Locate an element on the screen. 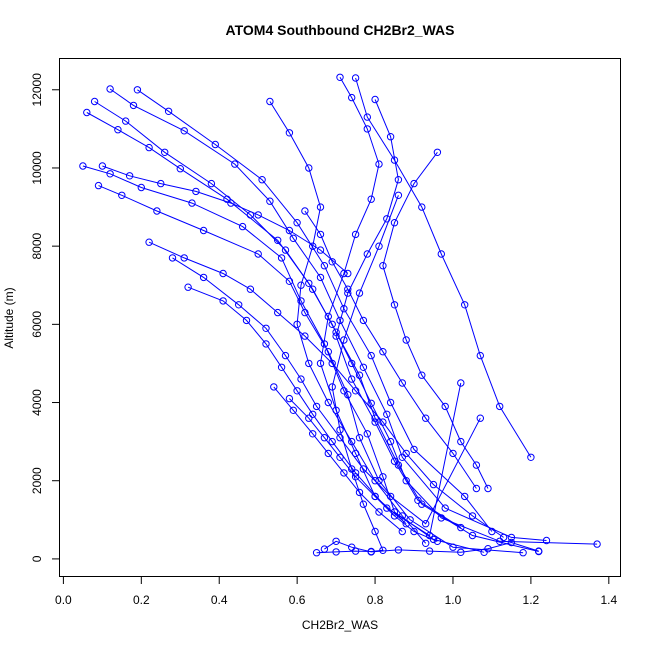 The width and height of the screenshot is (650, 650). y-tick-label: 4000 is located at coordinates (37, 402).